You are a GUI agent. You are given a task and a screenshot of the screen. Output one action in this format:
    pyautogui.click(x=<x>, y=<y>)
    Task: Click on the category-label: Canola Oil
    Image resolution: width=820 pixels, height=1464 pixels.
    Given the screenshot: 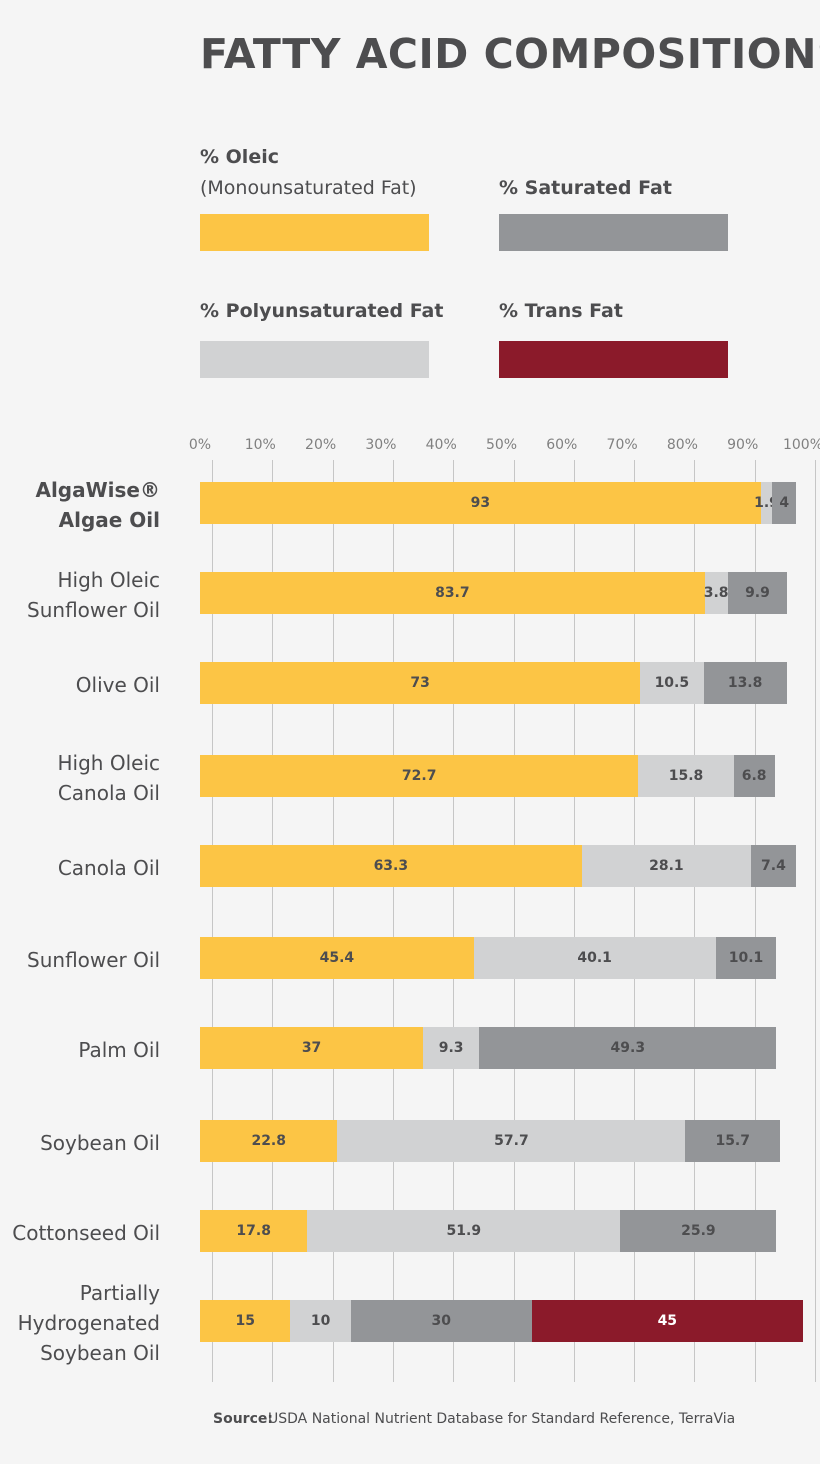 What is the action you would take?
    pyautogui.click(x=108, y=868)
    